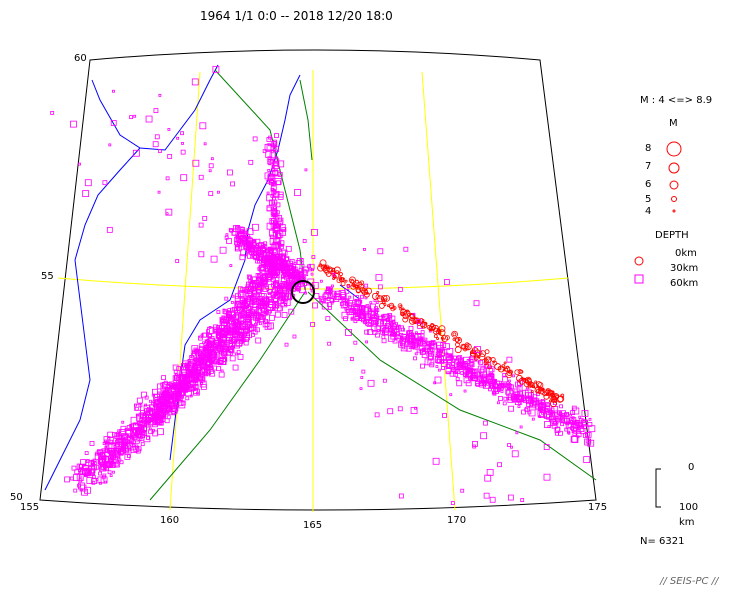 The width and height of the screenshot is (751, 593). I want to click on magnitude-legend-title: M, so click(673, 123).